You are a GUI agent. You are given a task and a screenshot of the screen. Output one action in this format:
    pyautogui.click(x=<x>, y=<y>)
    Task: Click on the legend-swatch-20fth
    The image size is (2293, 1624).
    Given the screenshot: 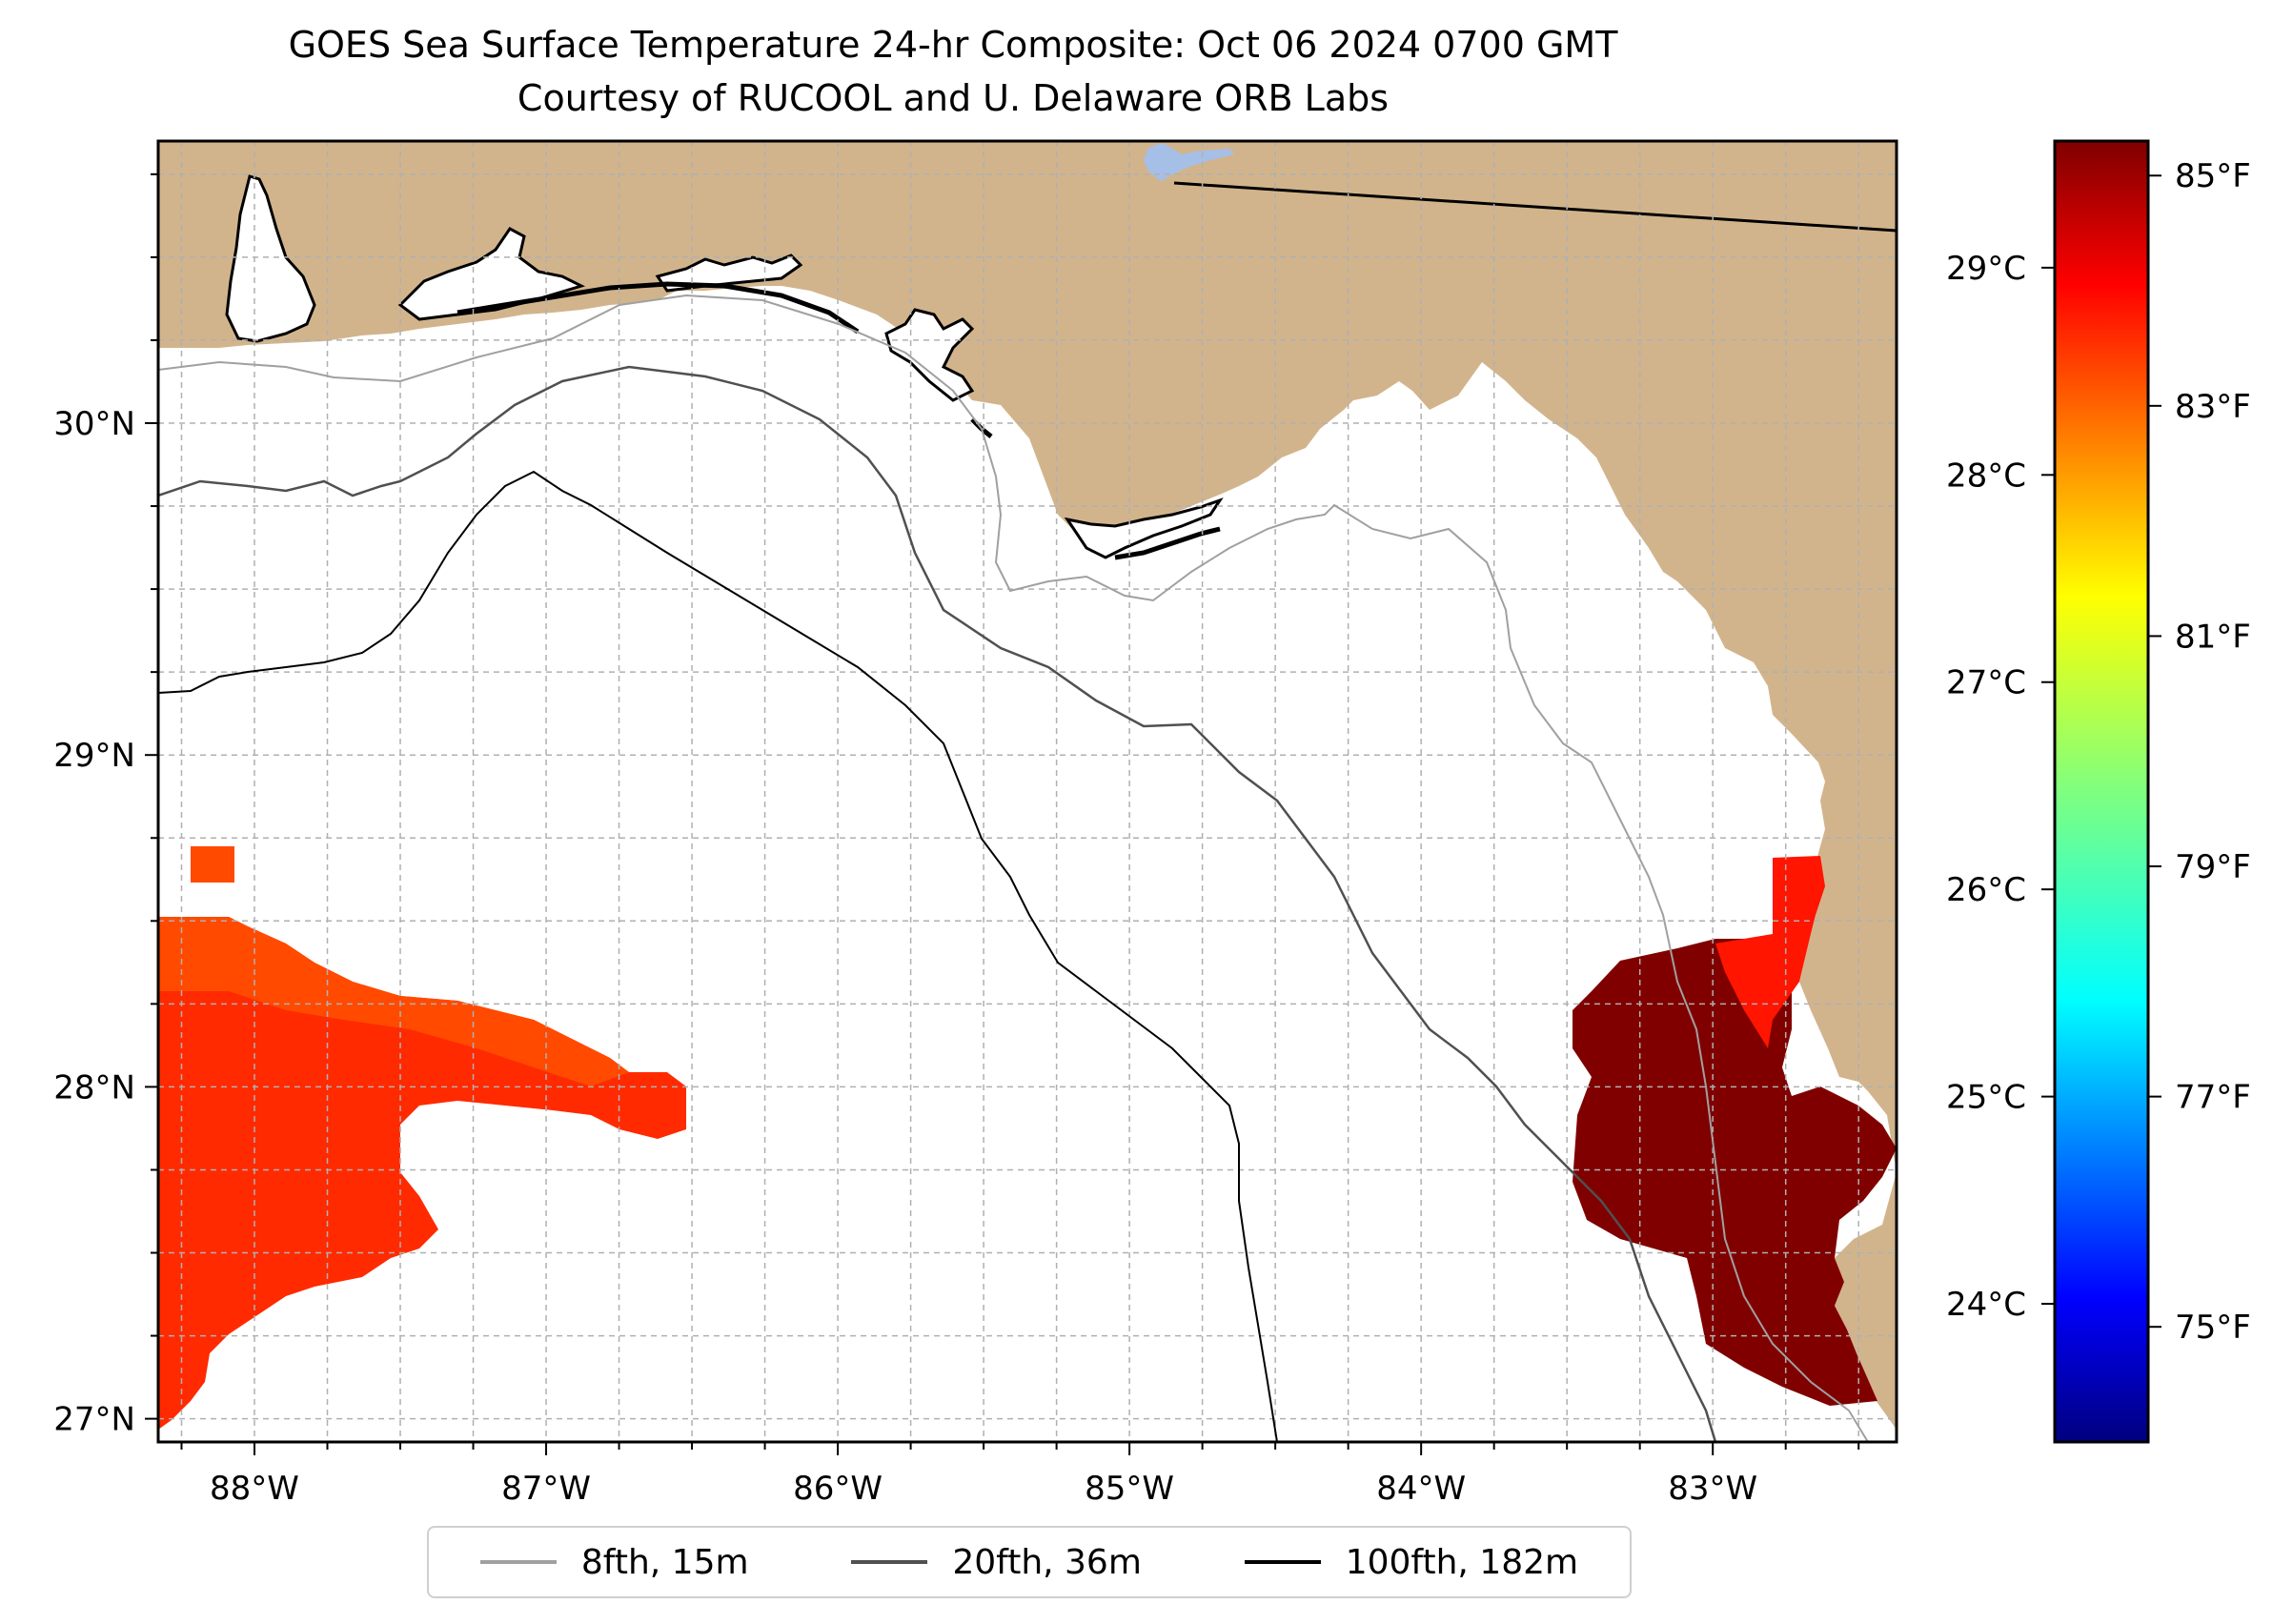 What is the action you would take?
    pyautogui.click(x=890, y=1562)
    